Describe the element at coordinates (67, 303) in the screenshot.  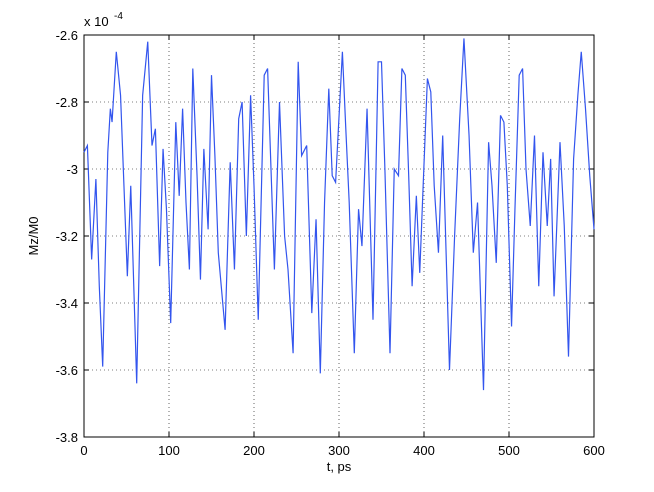
I see `y-tick-label: -3.4` at that location.